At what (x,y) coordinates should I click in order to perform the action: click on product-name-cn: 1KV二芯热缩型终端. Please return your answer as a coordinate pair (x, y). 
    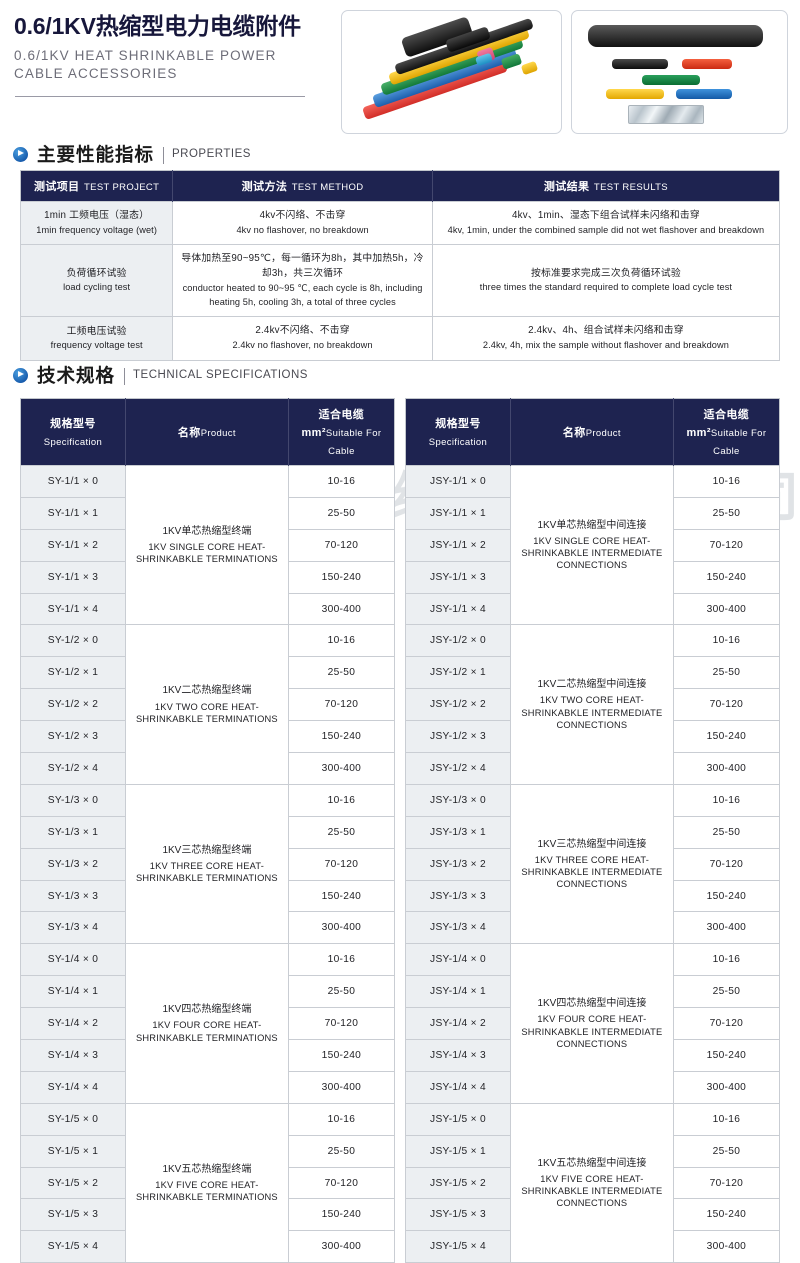
    Looking at the image, I should click on (207, 691).